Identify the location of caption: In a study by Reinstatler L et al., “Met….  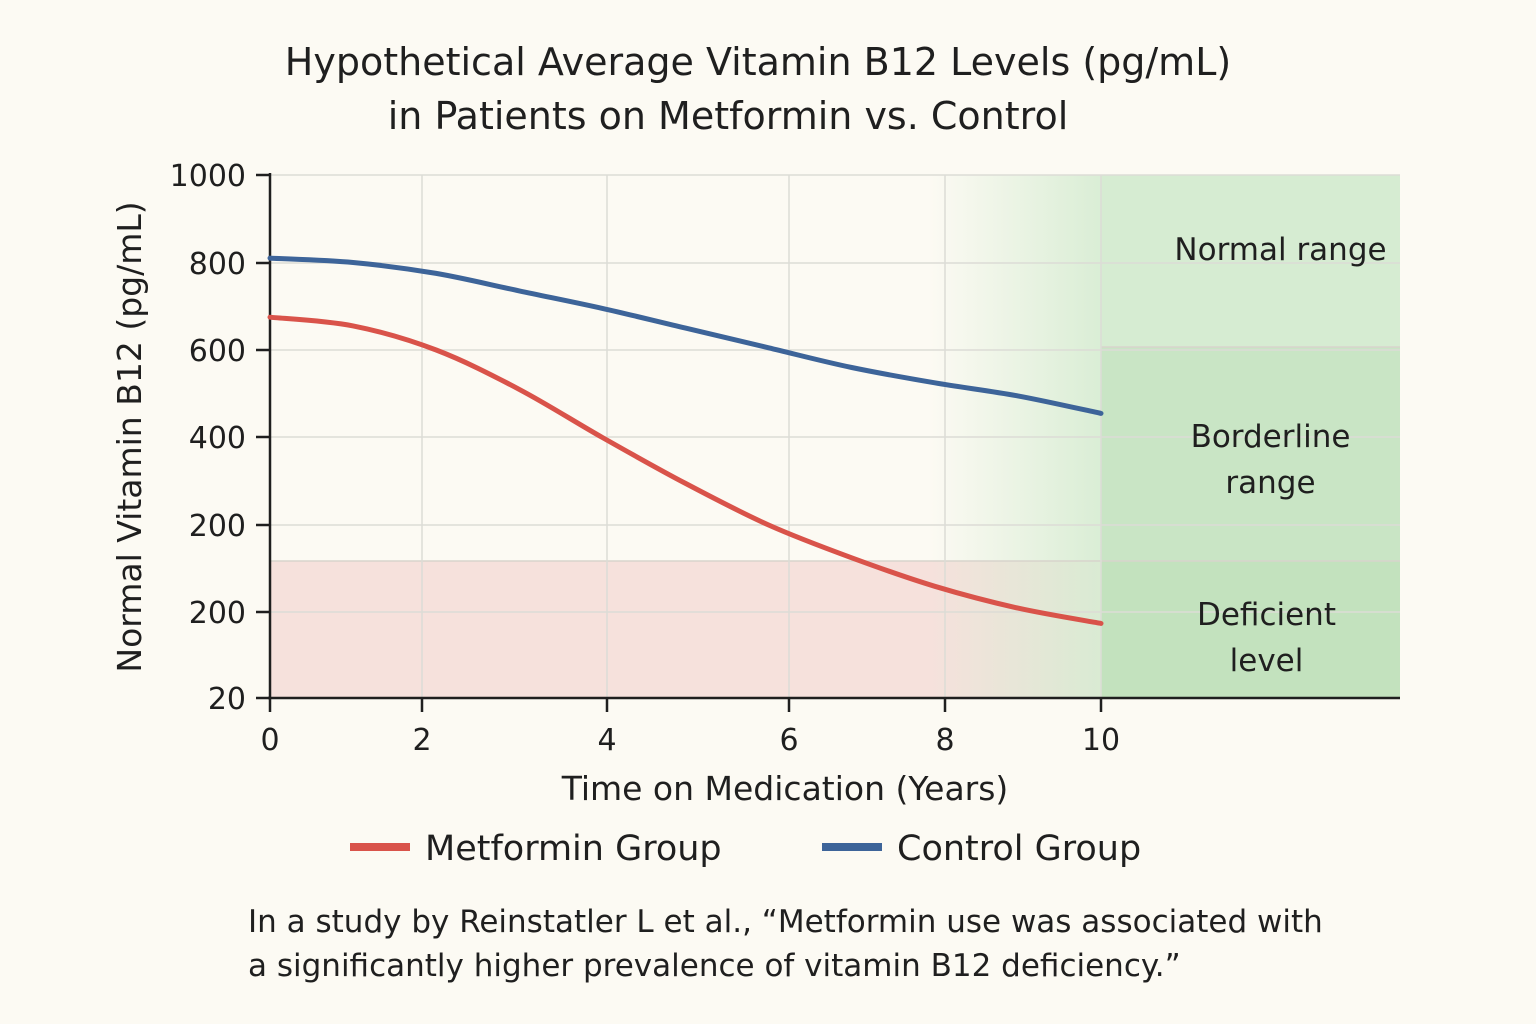
(848, 944).